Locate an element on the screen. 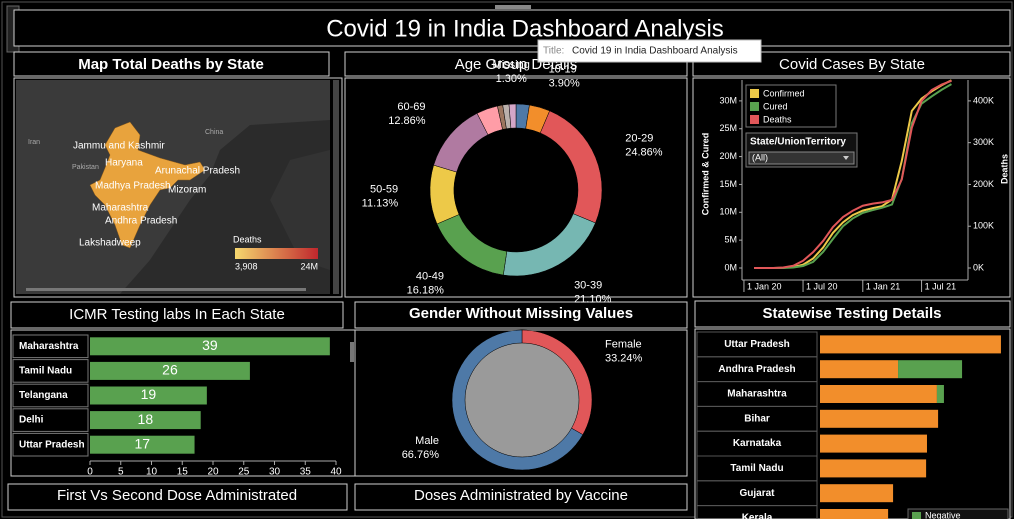 This screenshot has height=519, width=1014. filter-value: (All) is located at coordinates (760, 157).